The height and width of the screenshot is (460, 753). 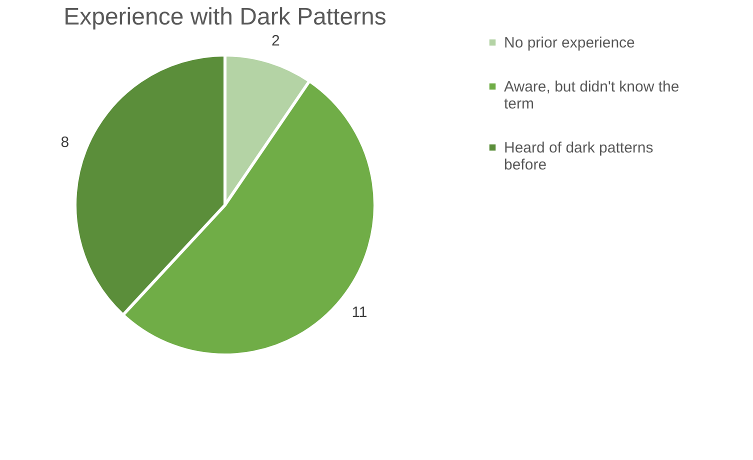 I want to click on legend-label: Heard of dark patterns before, so click(x=579, y=157).